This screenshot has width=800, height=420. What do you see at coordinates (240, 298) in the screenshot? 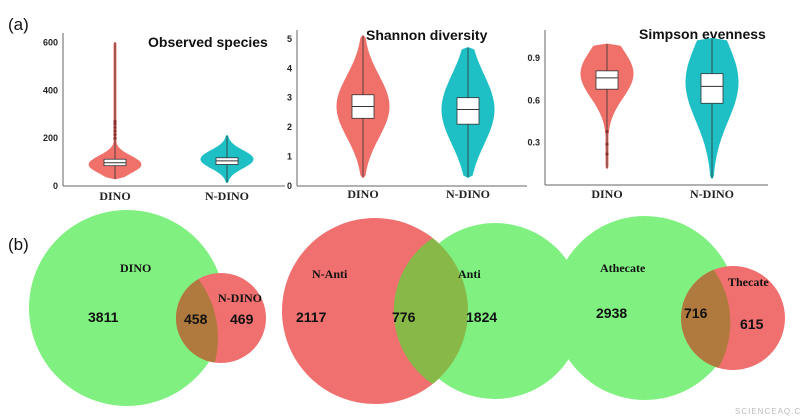
I see `venn-label-right: N-DINO` at bounding box center [240, 298].